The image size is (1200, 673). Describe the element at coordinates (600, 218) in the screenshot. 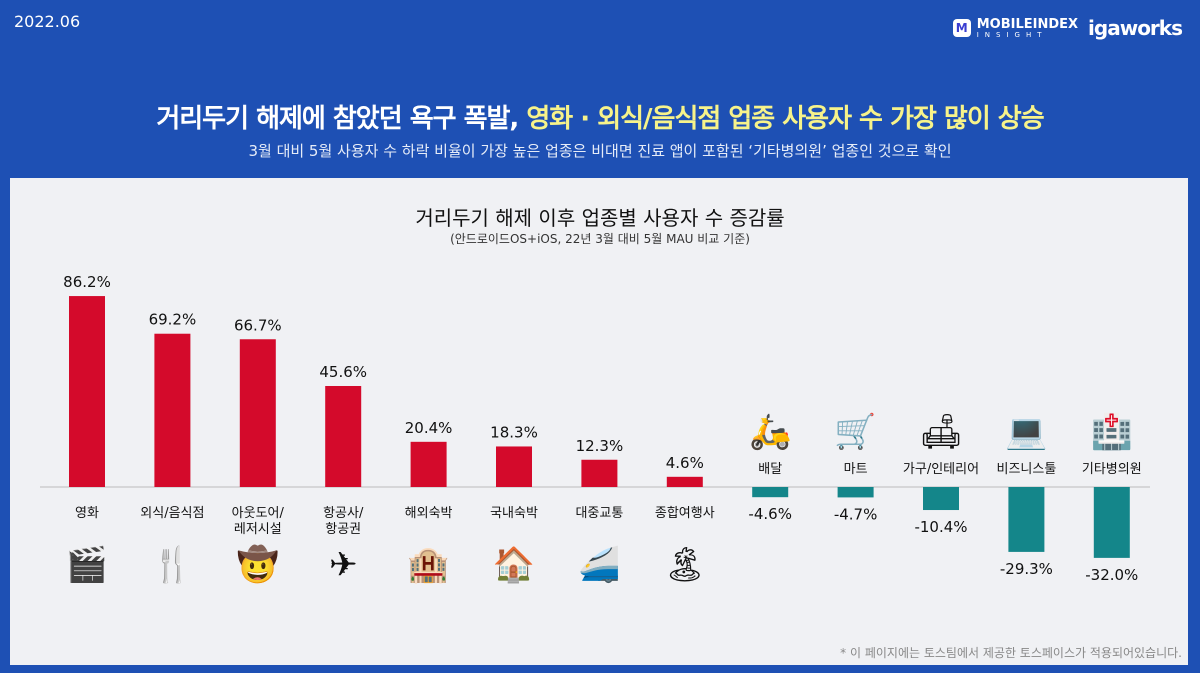

I see `chart-title: 거리두기 해제 이후 업종별 사용자 수 증감률` at that location.